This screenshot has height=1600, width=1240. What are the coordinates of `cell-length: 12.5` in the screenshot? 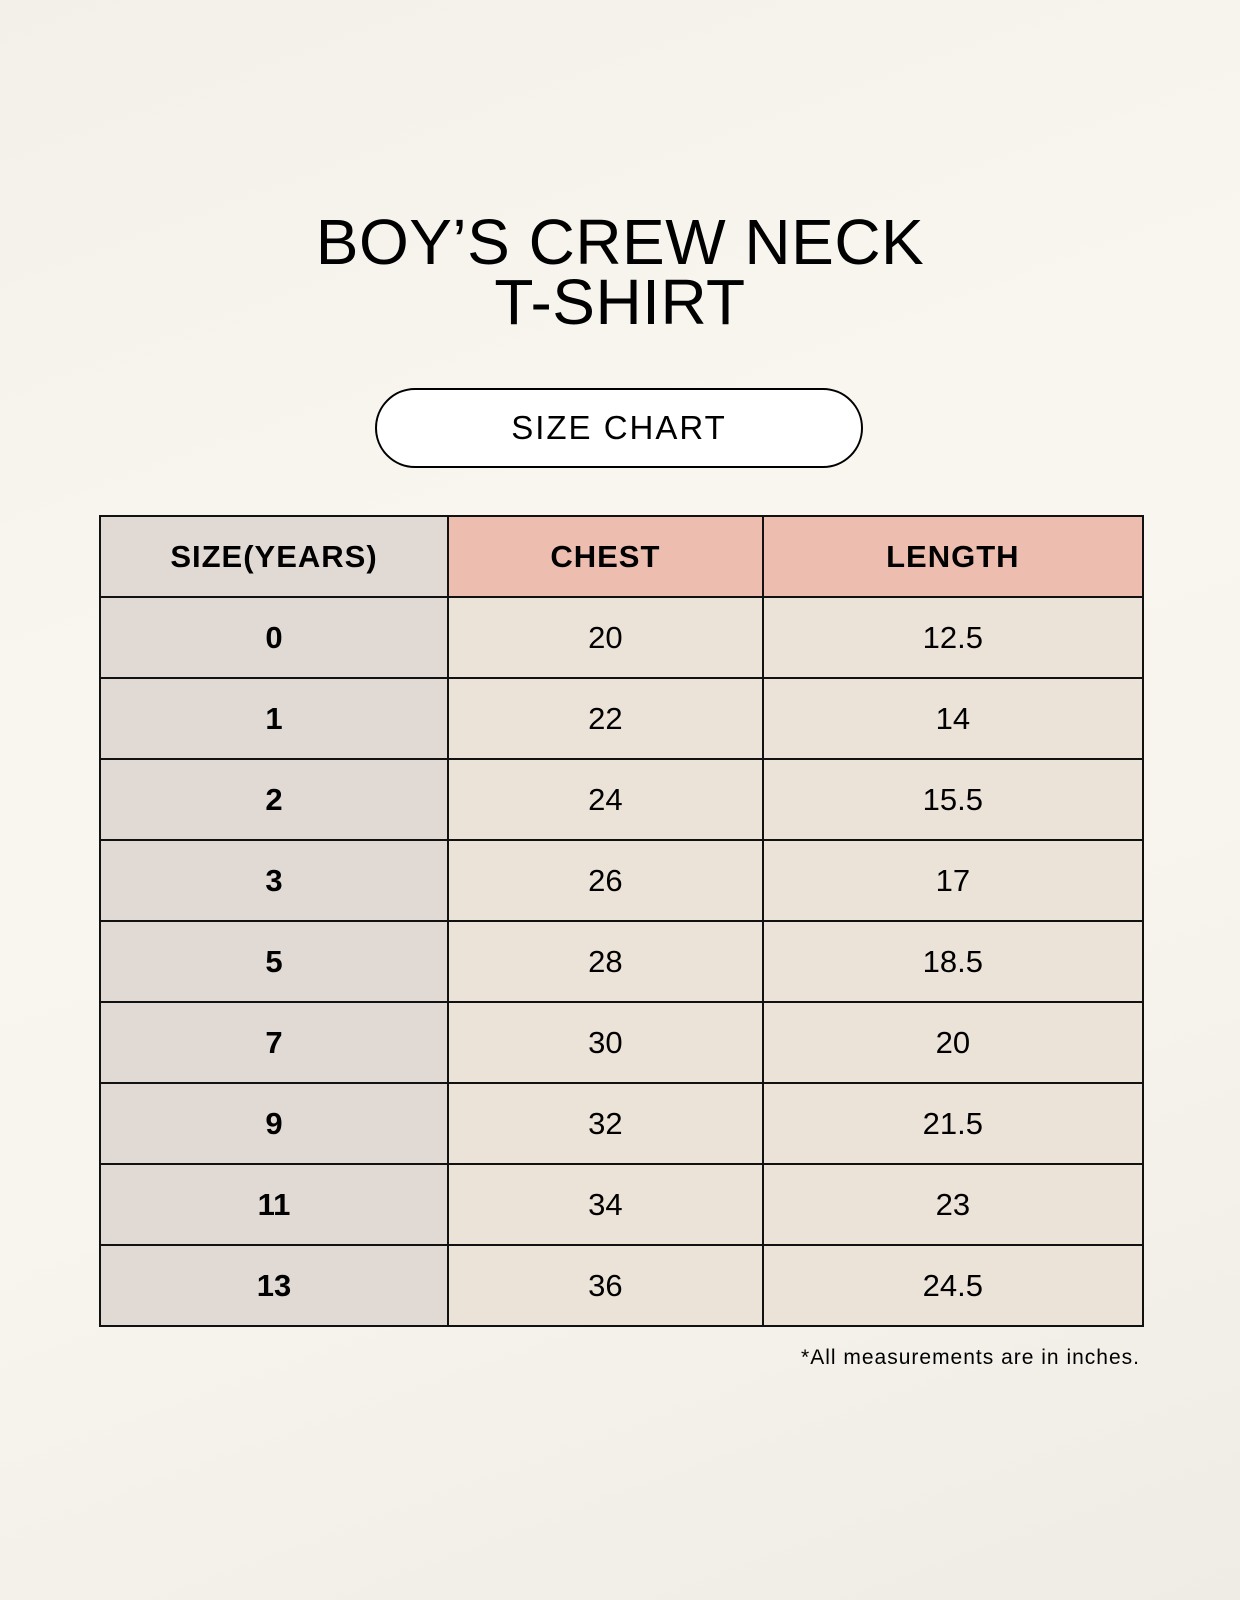 It's located at (953, 637).